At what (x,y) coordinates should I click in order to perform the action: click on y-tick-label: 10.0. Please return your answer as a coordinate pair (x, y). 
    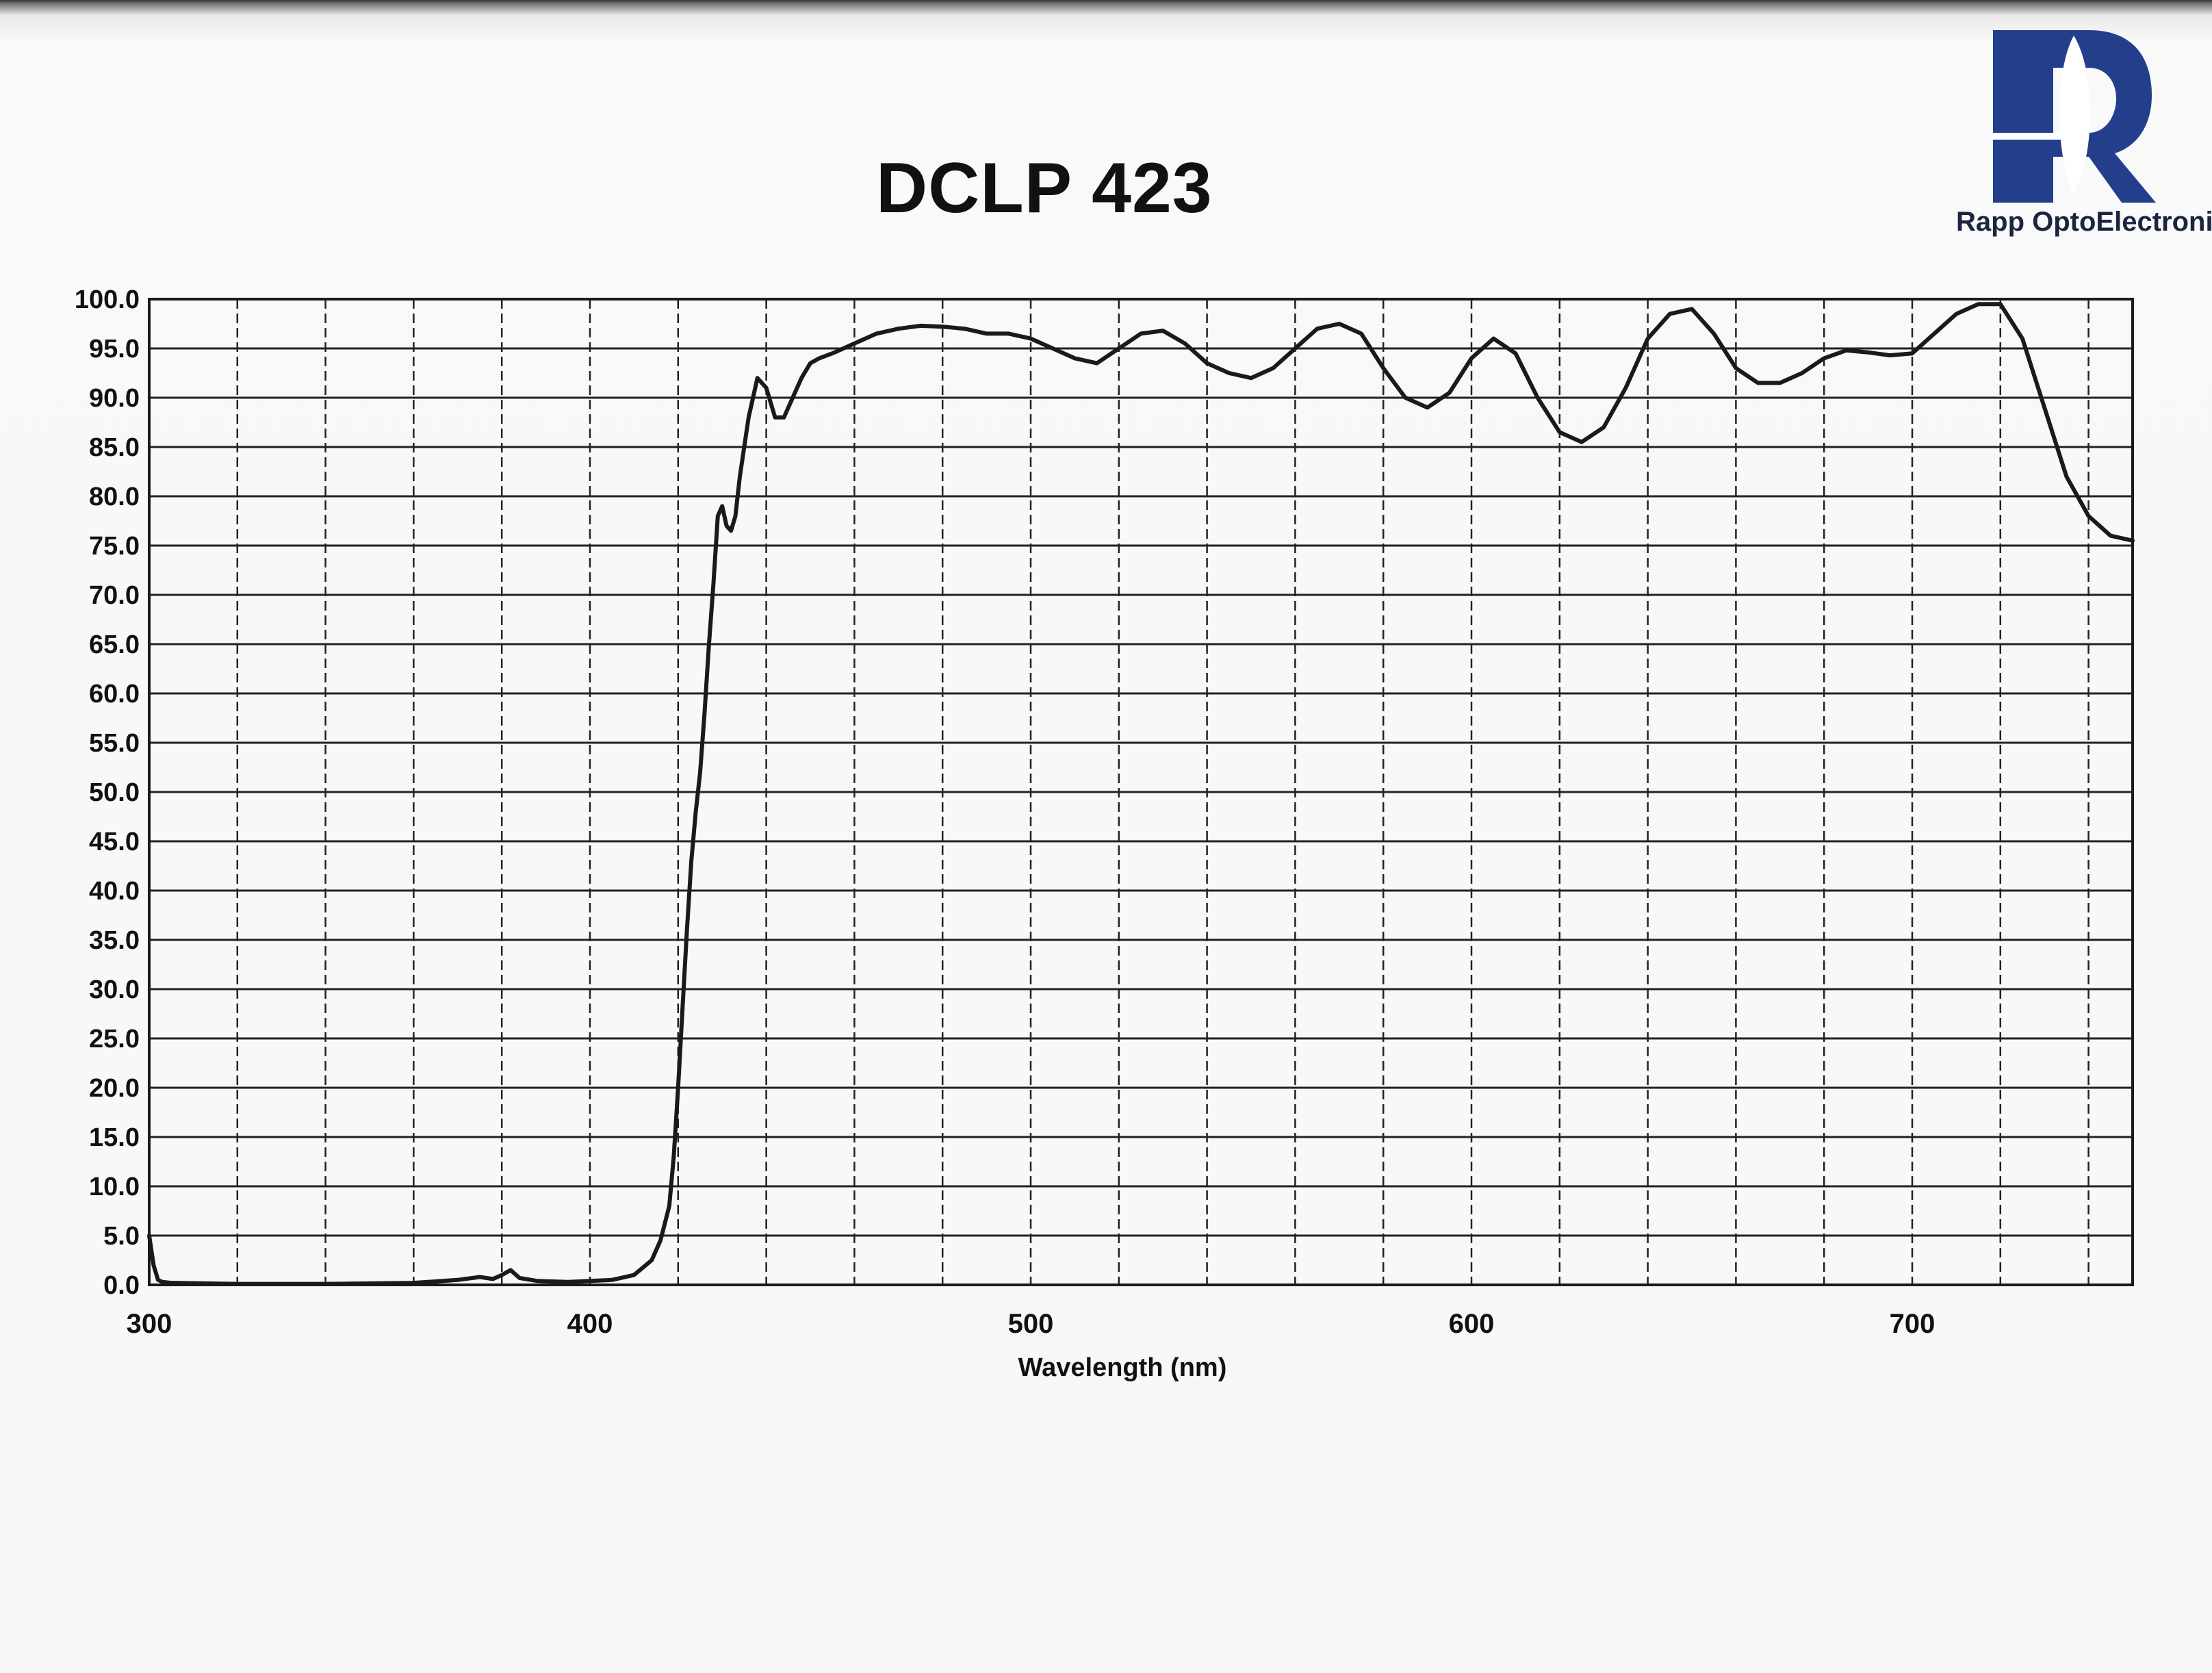
    Looking at the image, I should click on (115, 1187).